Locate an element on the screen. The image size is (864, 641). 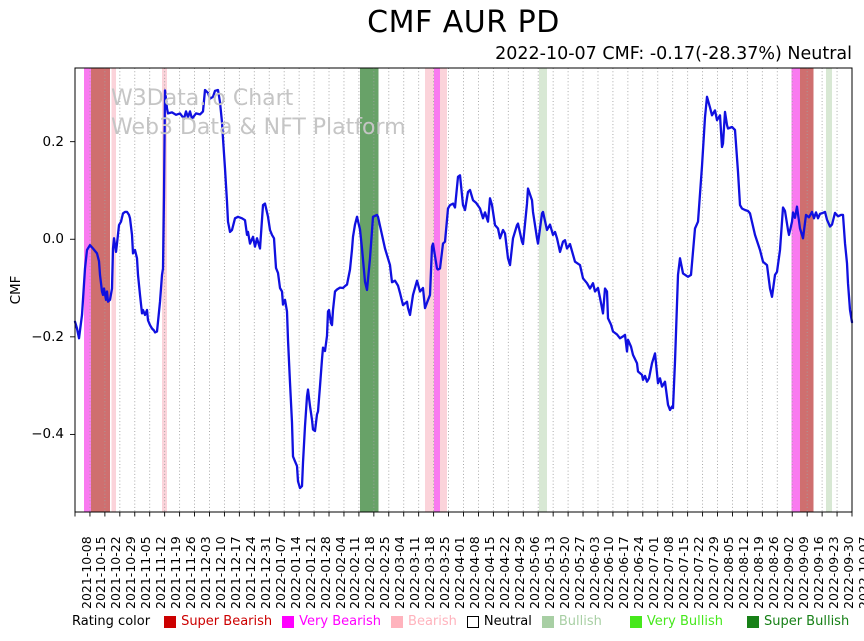
x-tick-label: 2022-10-07 is located at coordinates (859, 572).